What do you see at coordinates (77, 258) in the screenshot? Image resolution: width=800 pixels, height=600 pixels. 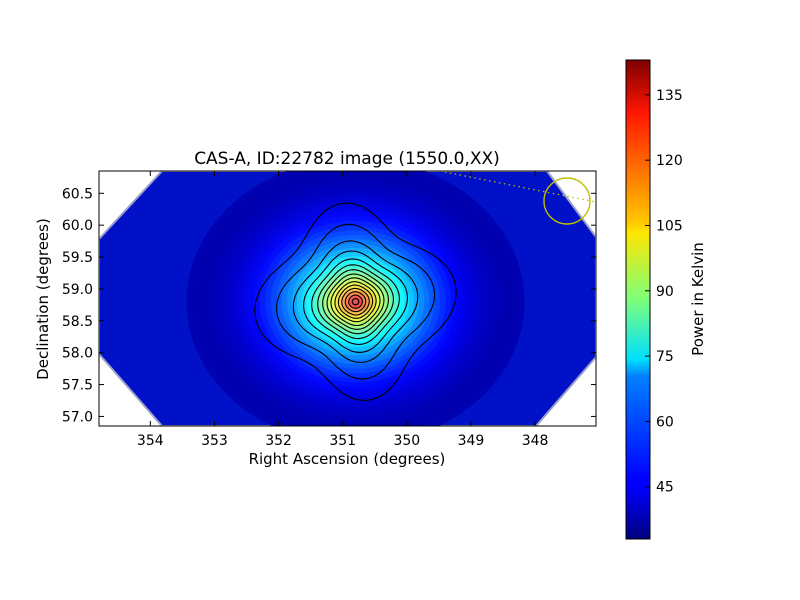 I see `y-tick-label: 59.5` at bounding box center [77, 258].